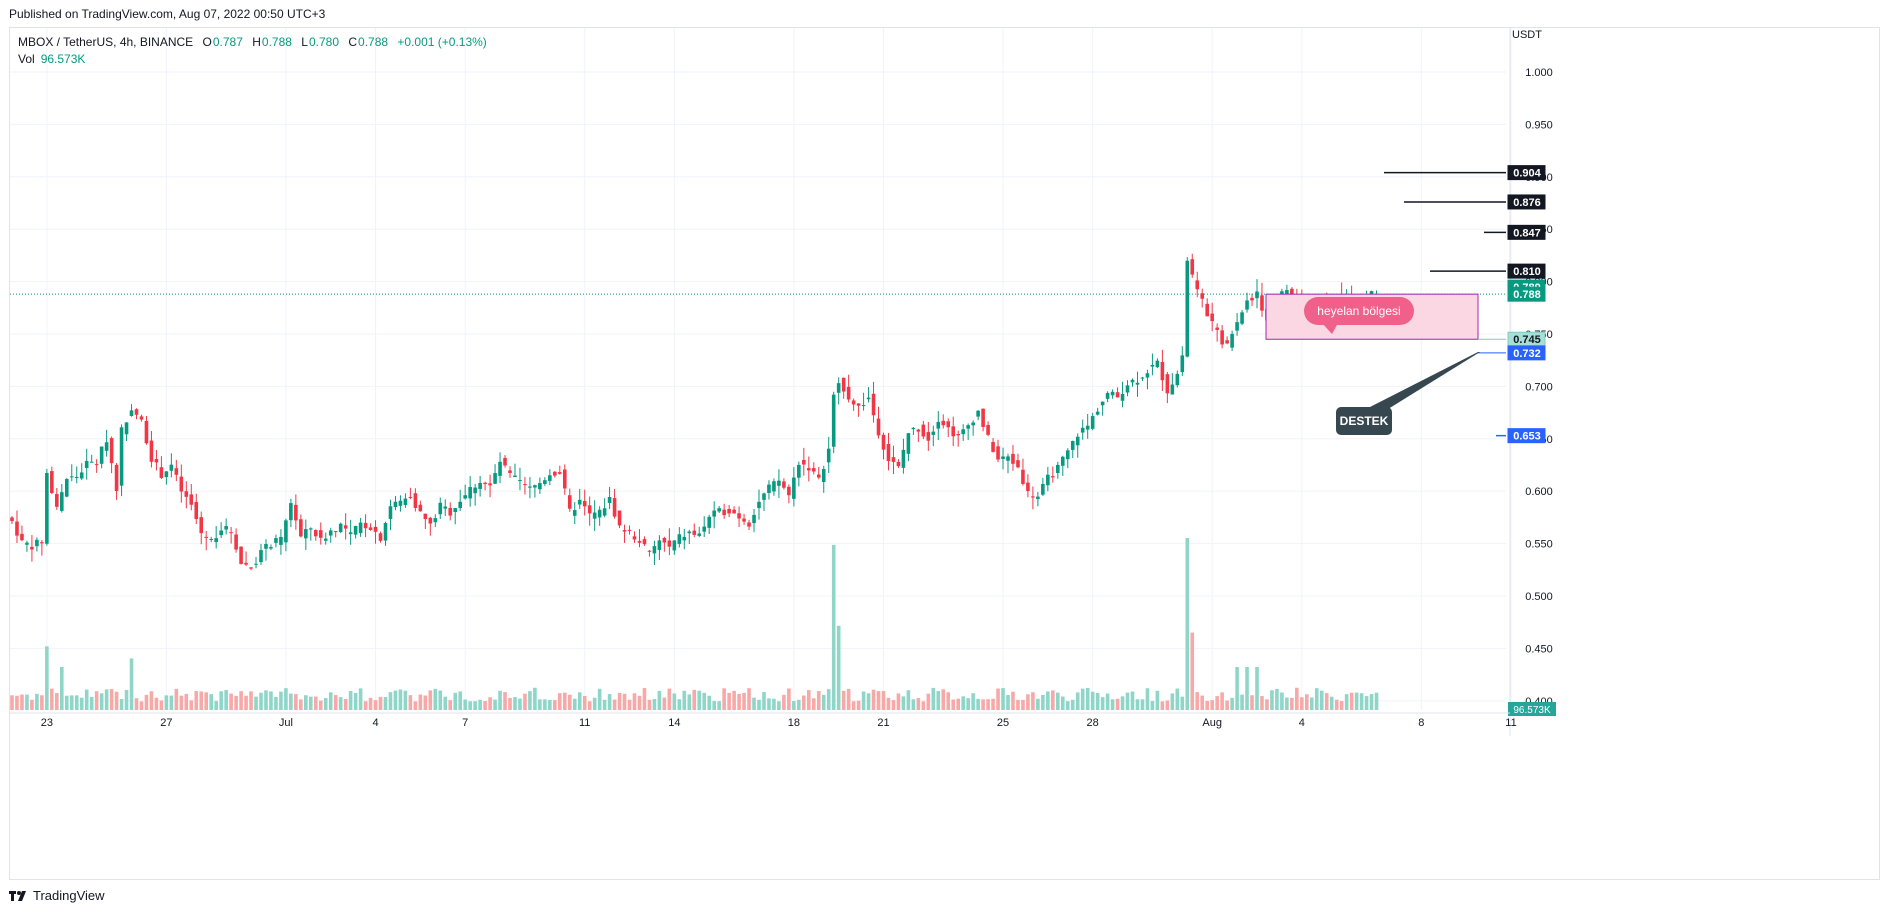  What do you see at coordinates (1526, 271) in the screenshot?
I see `level-badge-bg` at bounding box center [1526, 271].